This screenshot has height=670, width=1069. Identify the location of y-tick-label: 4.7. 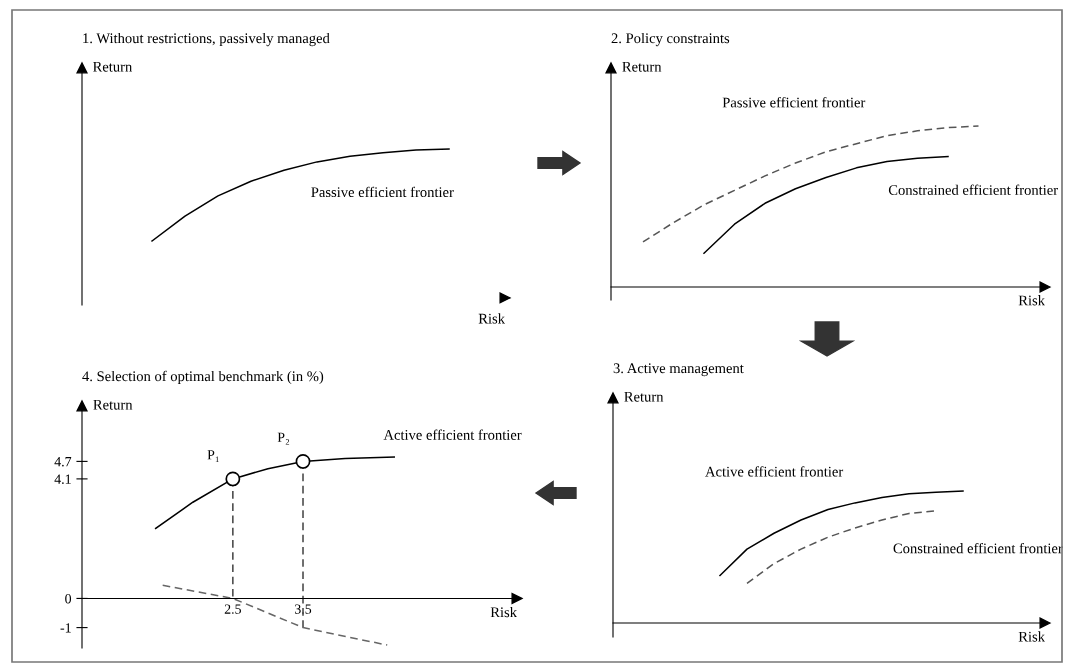
(63, 462).